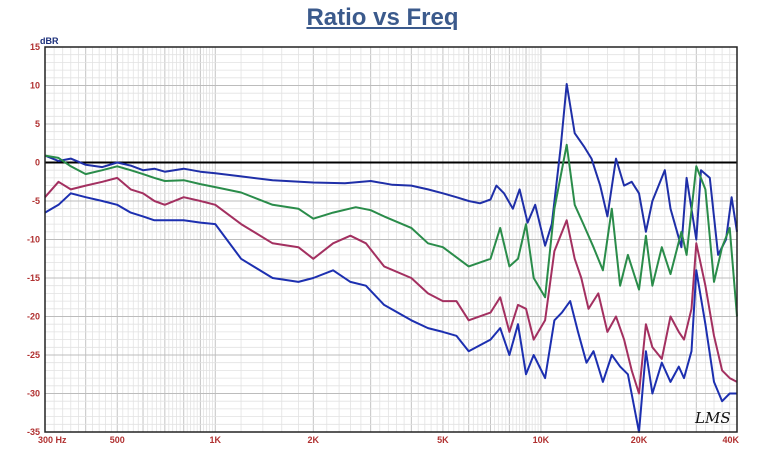 The image size is (765, 464). What do you see at coordinates (117, 440) in the screenshot?
I see `x-tick-label: 500` at bounding box center [117, 440].